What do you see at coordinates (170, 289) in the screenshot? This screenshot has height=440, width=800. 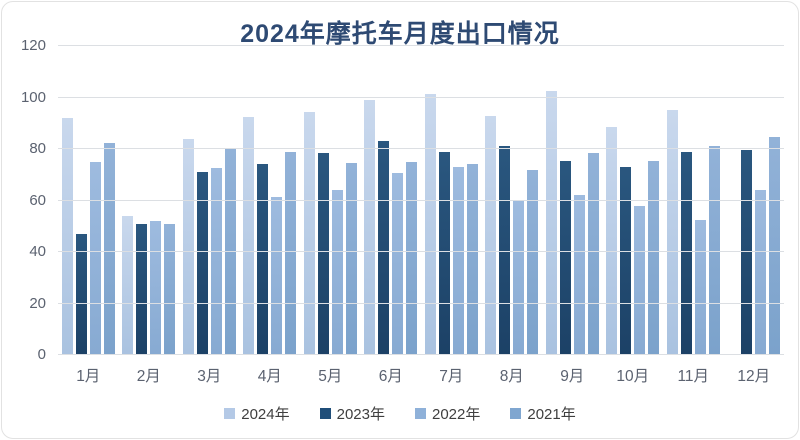 I see `bar-2021年-2月` at bounding box center [170, 289].